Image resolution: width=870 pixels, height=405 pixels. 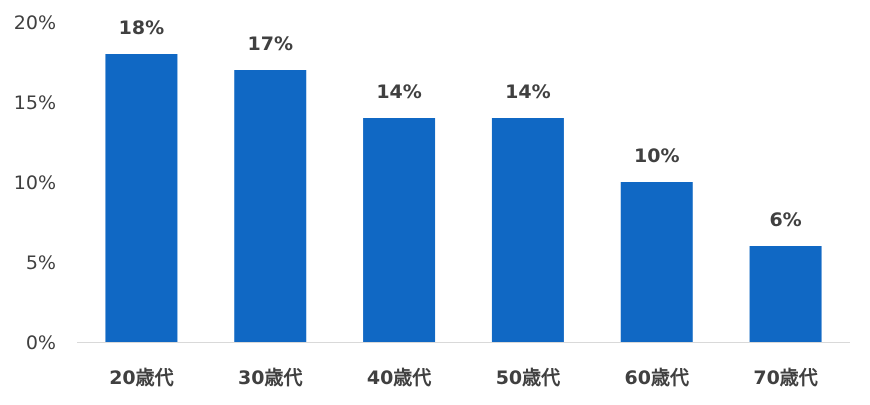 What do you see at coordinates (35, 23) in the screenshot?
I see `y-tick-label: 20%` at bounding box center [35, 23].